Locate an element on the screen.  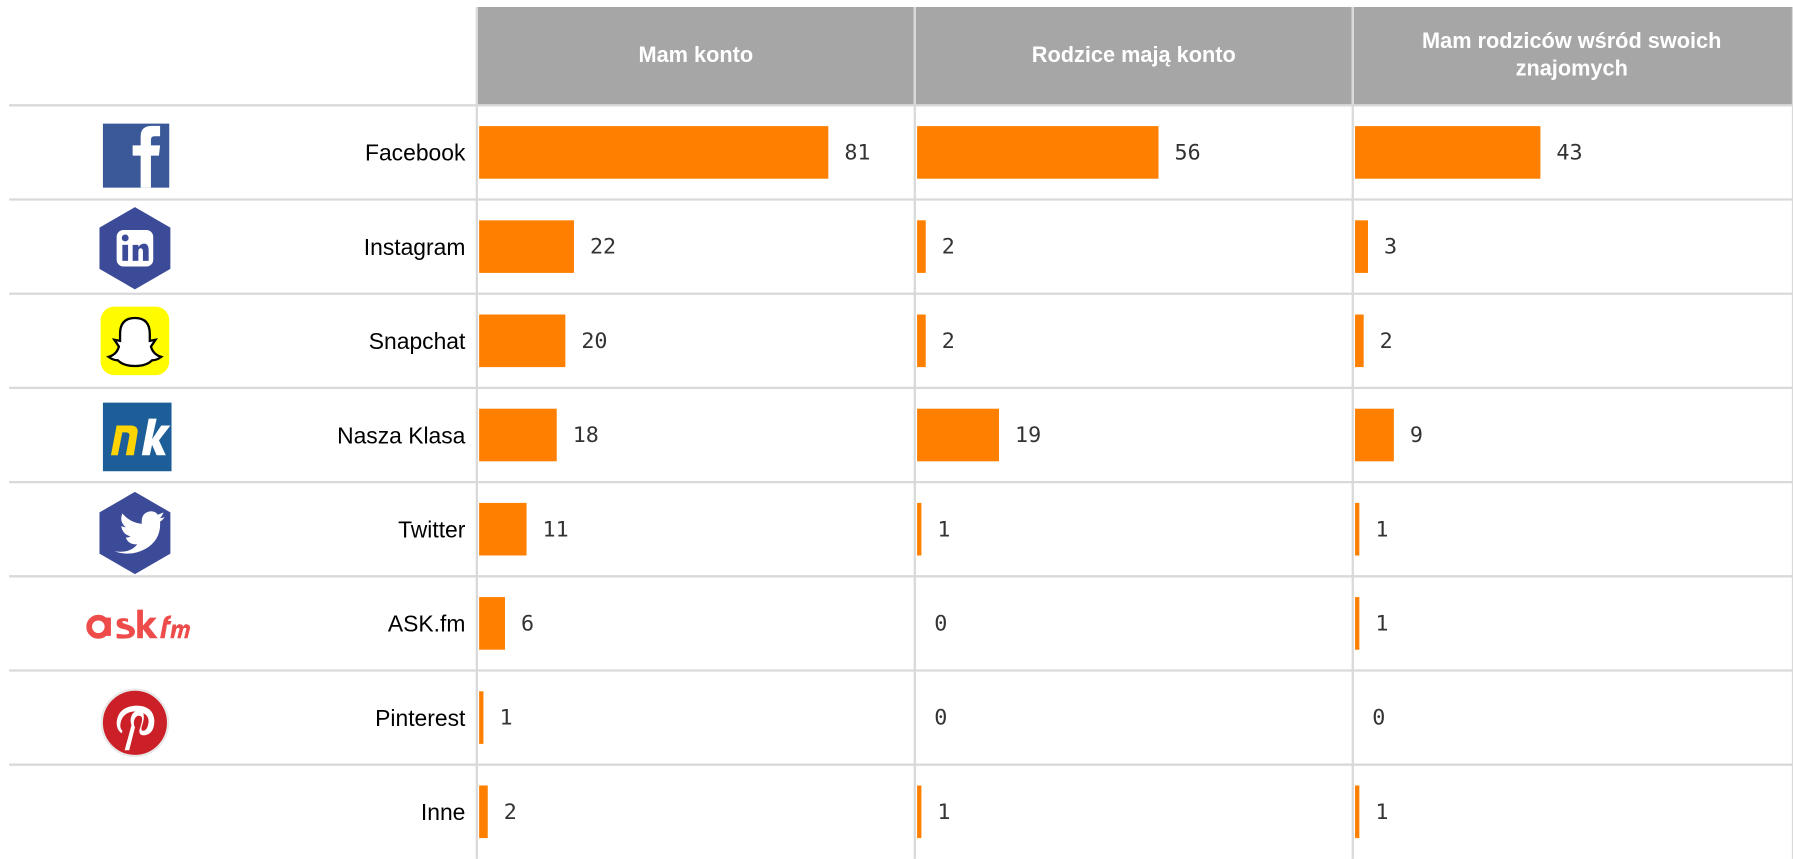
value-label: 9 is located at coordinates (1416, 435).